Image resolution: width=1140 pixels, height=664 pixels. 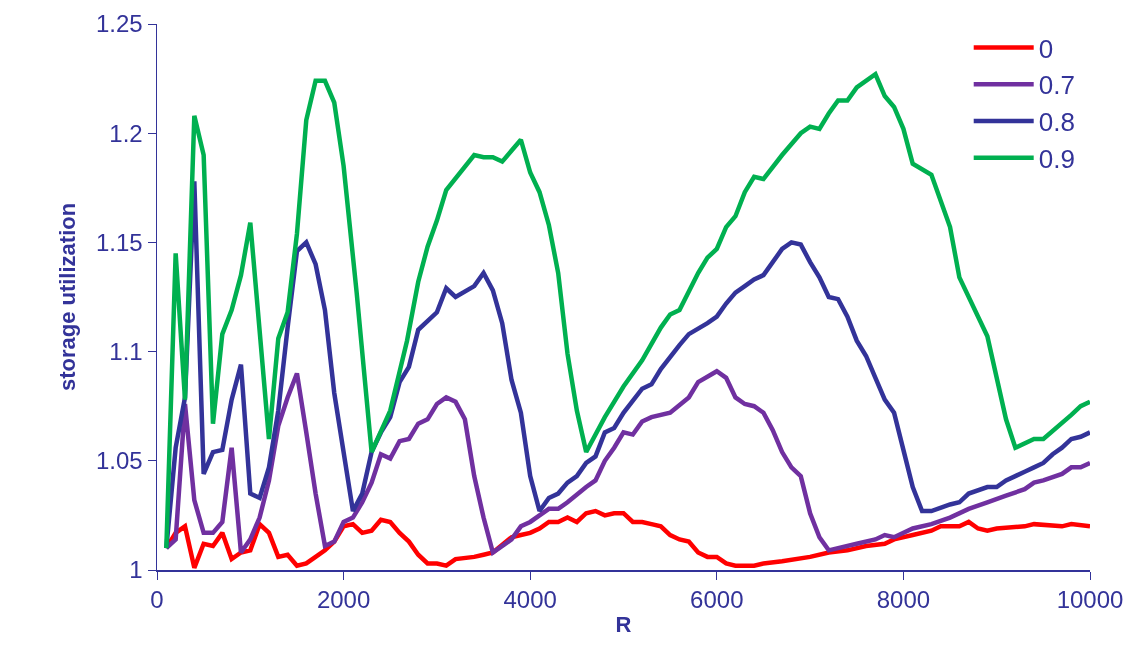 What do you see at coordinates (1056, 122) in the screenshot?
I see `legend-label: 0.8` at bounding box center [1056, 122].